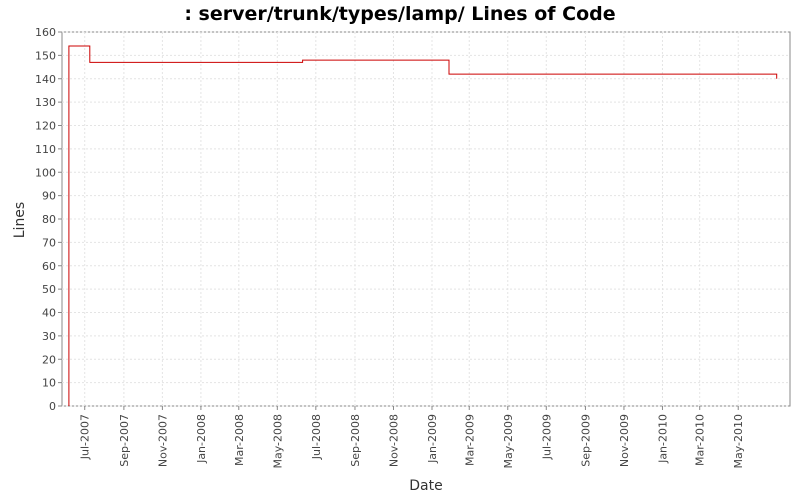  Describe the element at coordinates (45, 32) in the screenshot. I see `y-tick-label: 160` at that location.